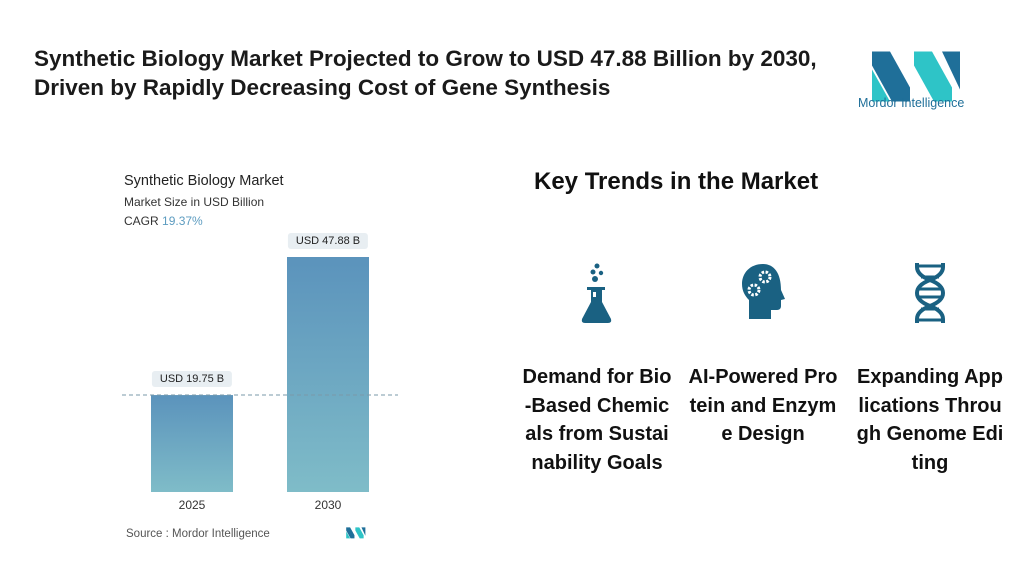 The image size is (1029, 570). I want to click on cagr: CAGR 19.37%, so click(163, 221).